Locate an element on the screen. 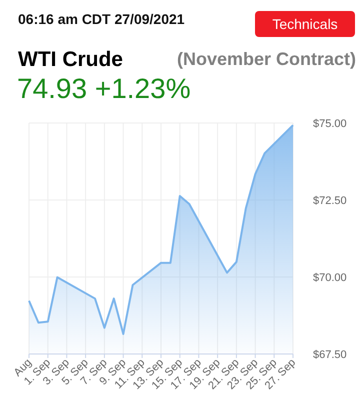 The height and width of the screenshot is (399, 360). chart-title: WTI Crude is located at coordinates (70, 59).